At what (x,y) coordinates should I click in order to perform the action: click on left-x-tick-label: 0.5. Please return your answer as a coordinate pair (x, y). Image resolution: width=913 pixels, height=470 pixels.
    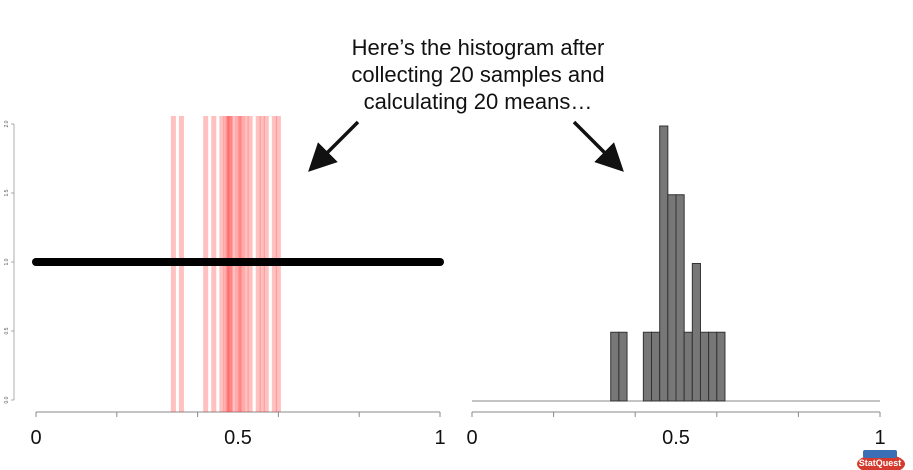
    Looking at the image, I should click on (238, 438).